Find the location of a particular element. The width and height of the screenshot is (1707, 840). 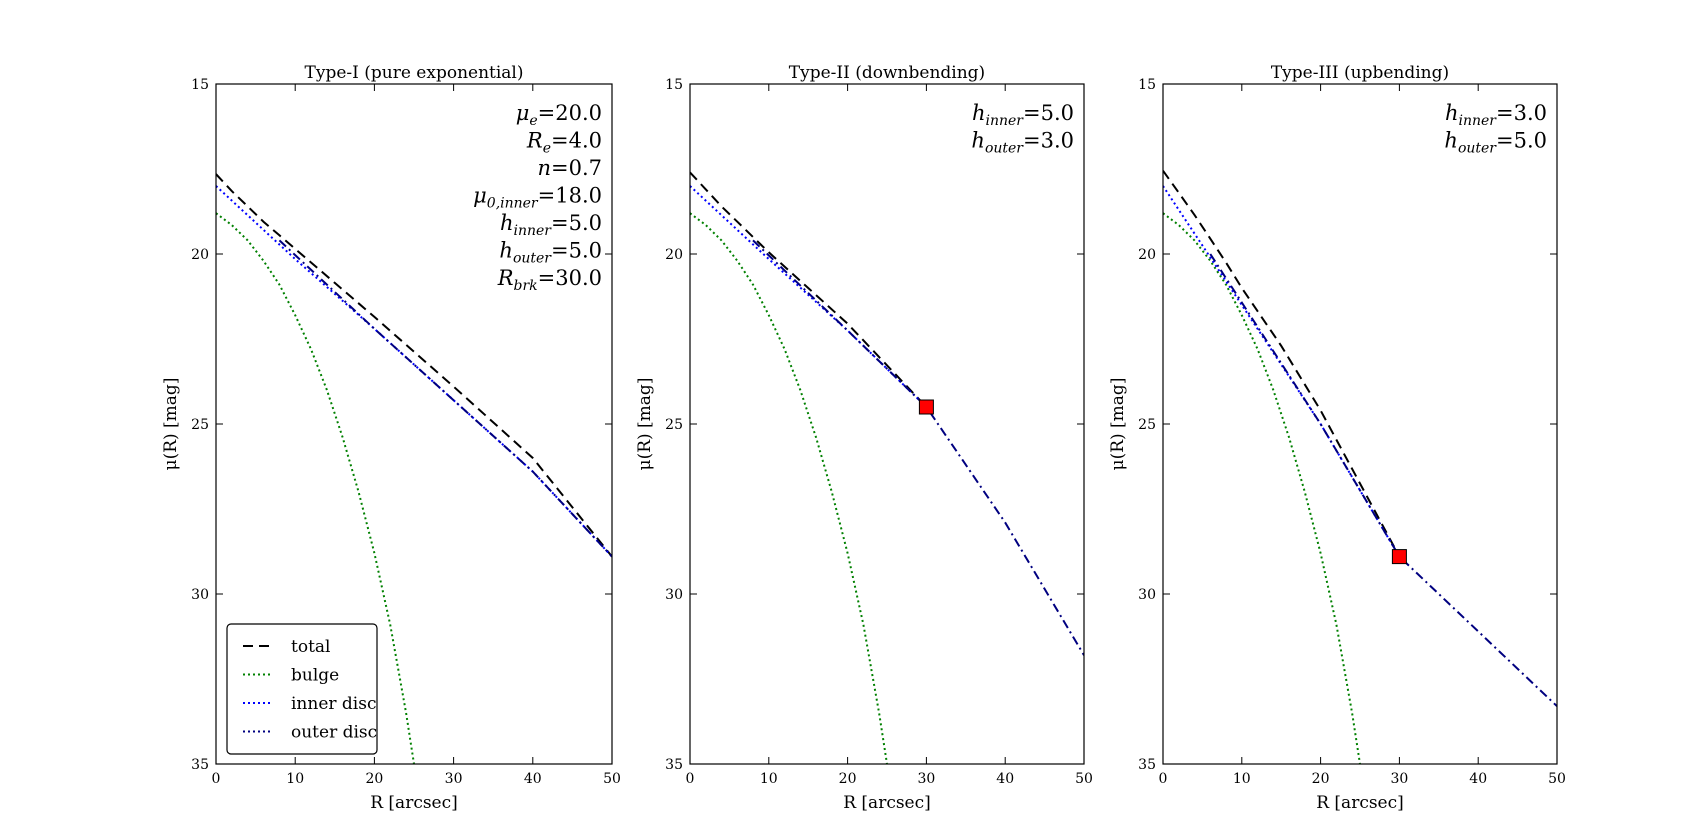

parameter-annotation: μe=20.0 is located at coordinates (559, 115).